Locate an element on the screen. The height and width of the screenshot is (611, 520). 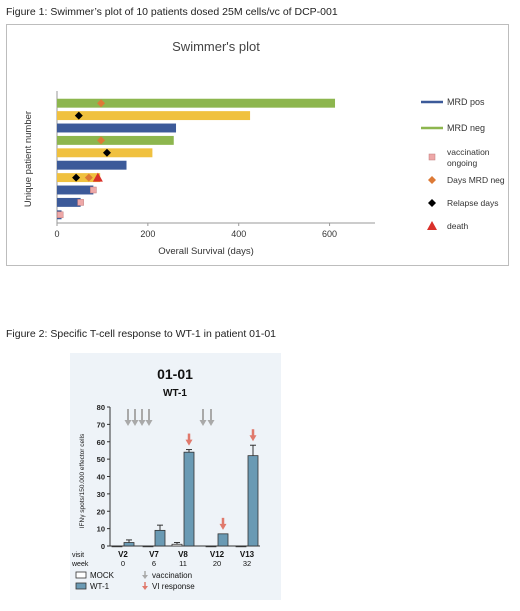
y-tick-label: 40 is located at coordinates (101, 477).